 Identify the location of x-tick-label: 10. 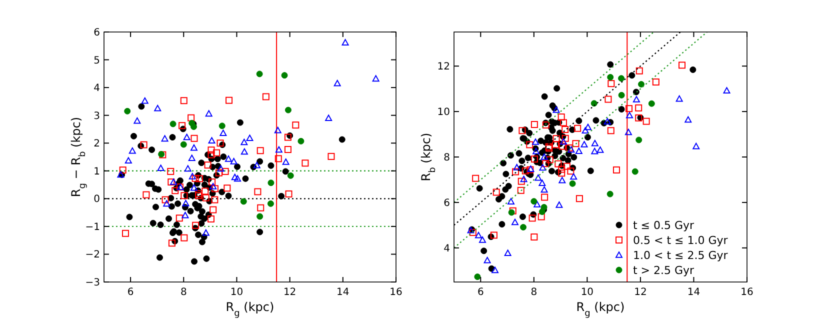
(587, 292).